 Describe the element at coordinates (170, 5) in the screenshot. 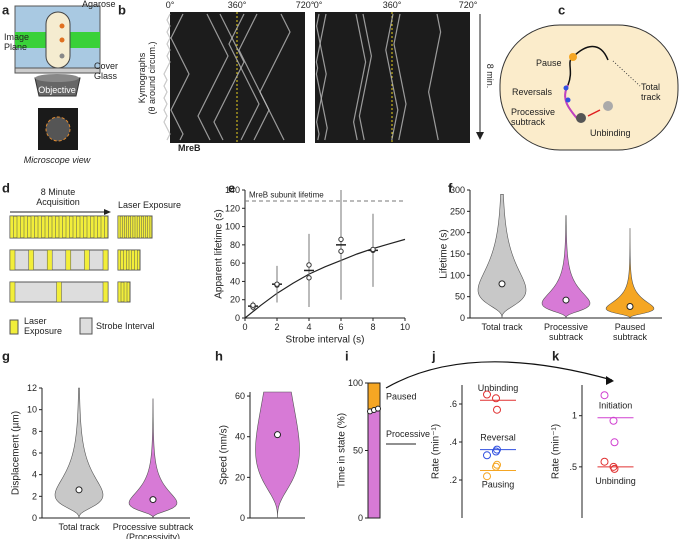

I see `angle-tick: 0°` at that location.